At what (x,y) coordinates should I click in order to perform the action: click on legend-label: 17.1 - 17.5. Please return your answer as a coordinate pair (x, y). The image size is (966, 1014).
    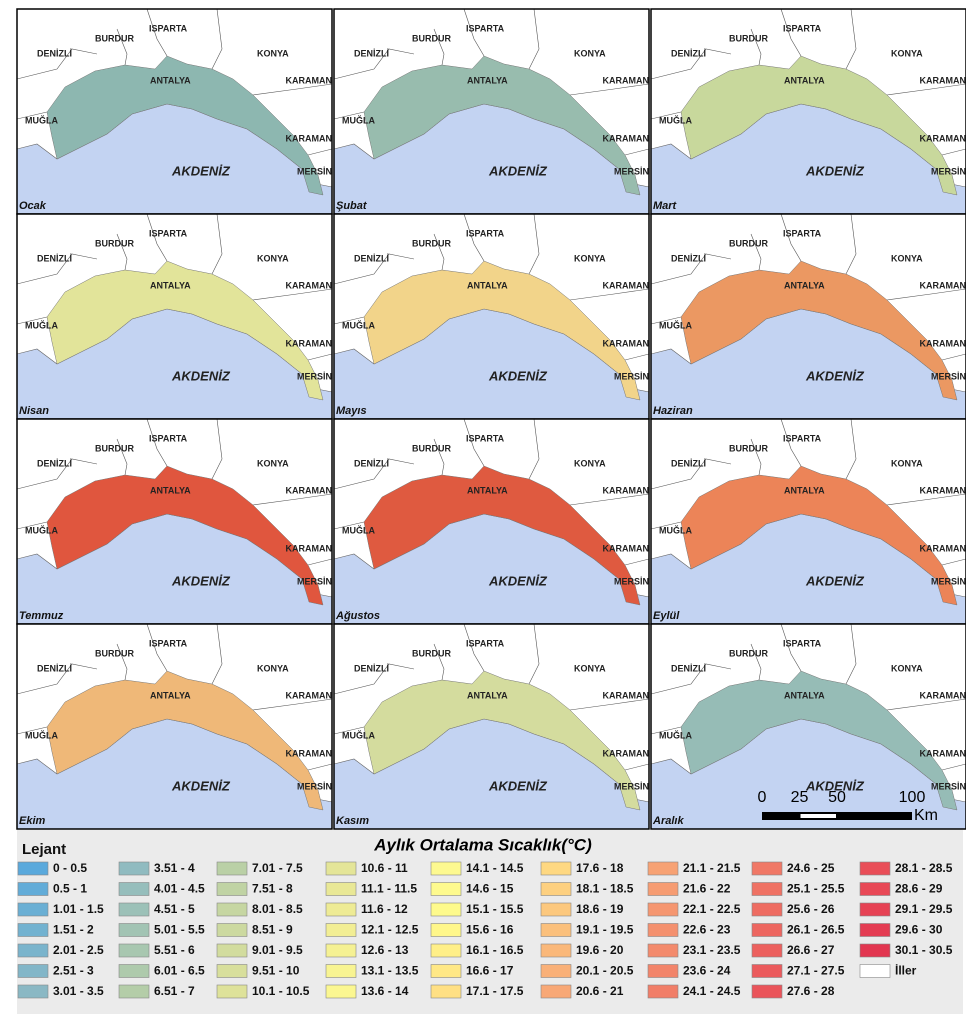
    Looking at the image, I should click on (495, 991).